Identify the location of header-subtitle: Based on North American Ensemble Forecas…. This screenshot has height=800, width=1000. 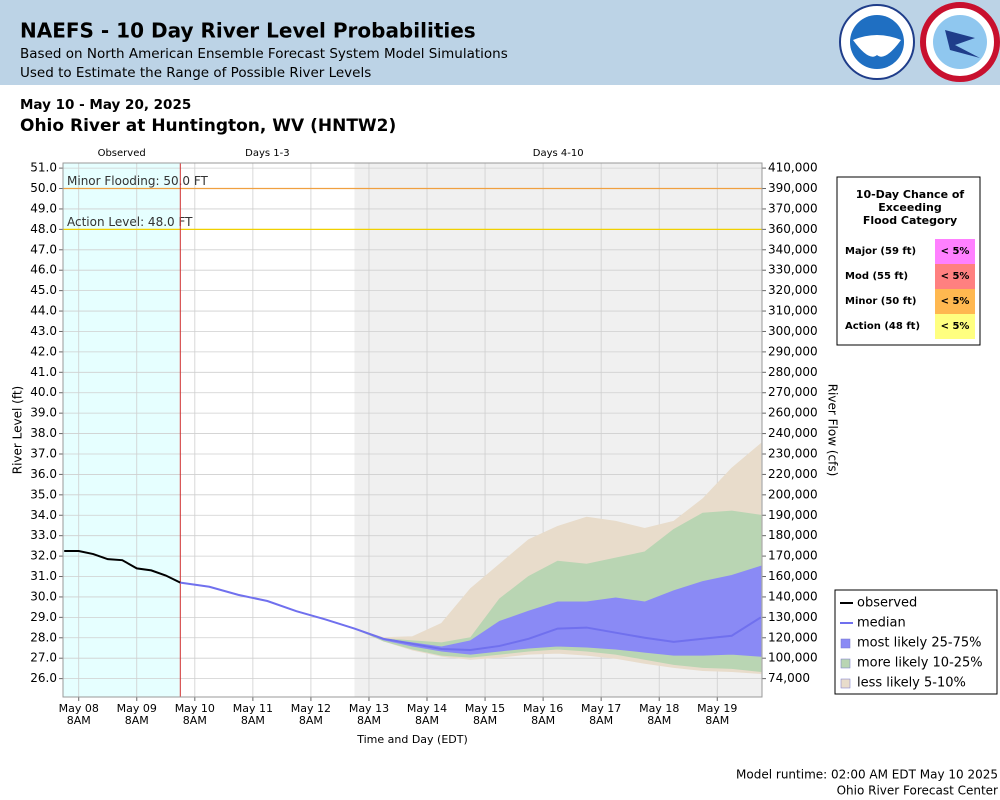
(264, 54).